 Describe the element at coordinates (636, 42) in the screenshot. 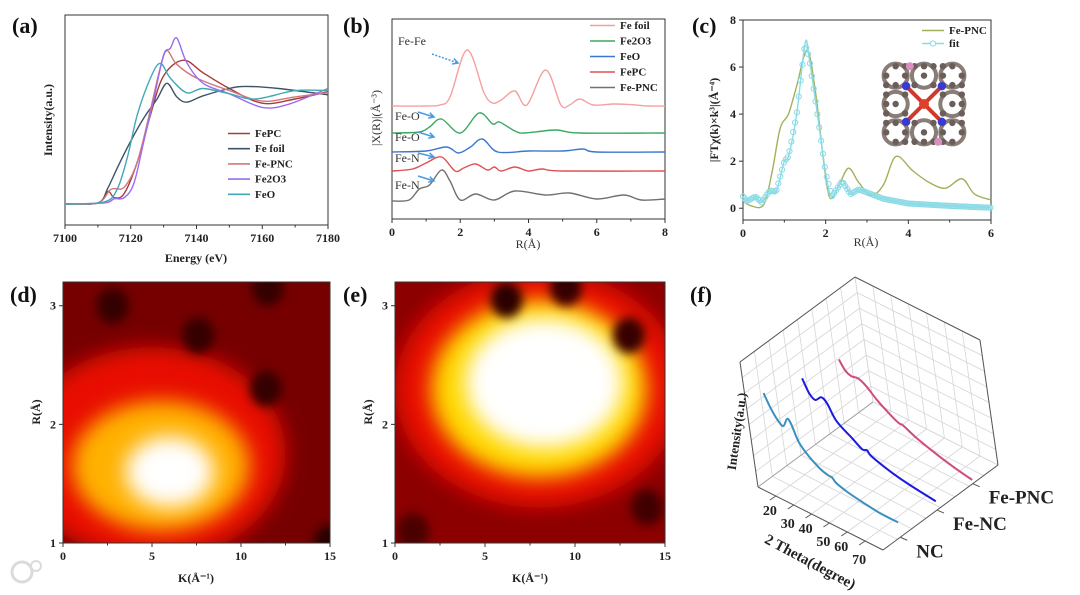

I see `legend-label: Fe2O3` at that location.